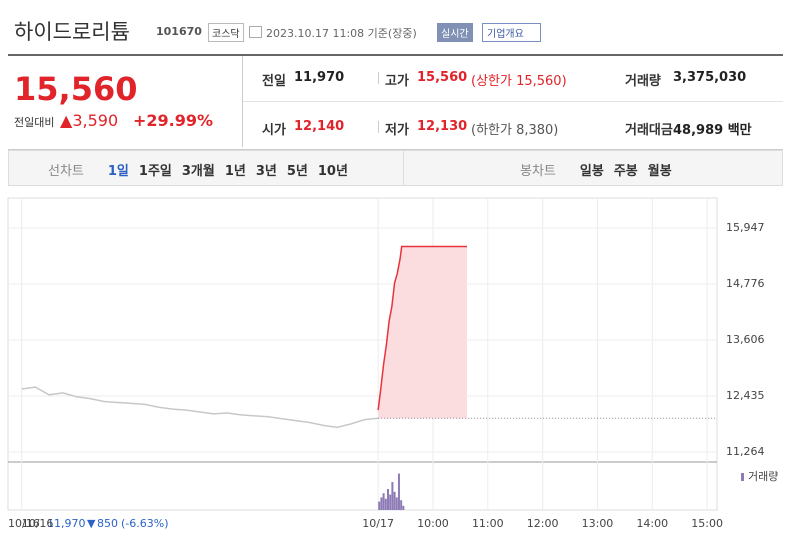  I want to click on change-value: ▲3,590, so click(89, 120).